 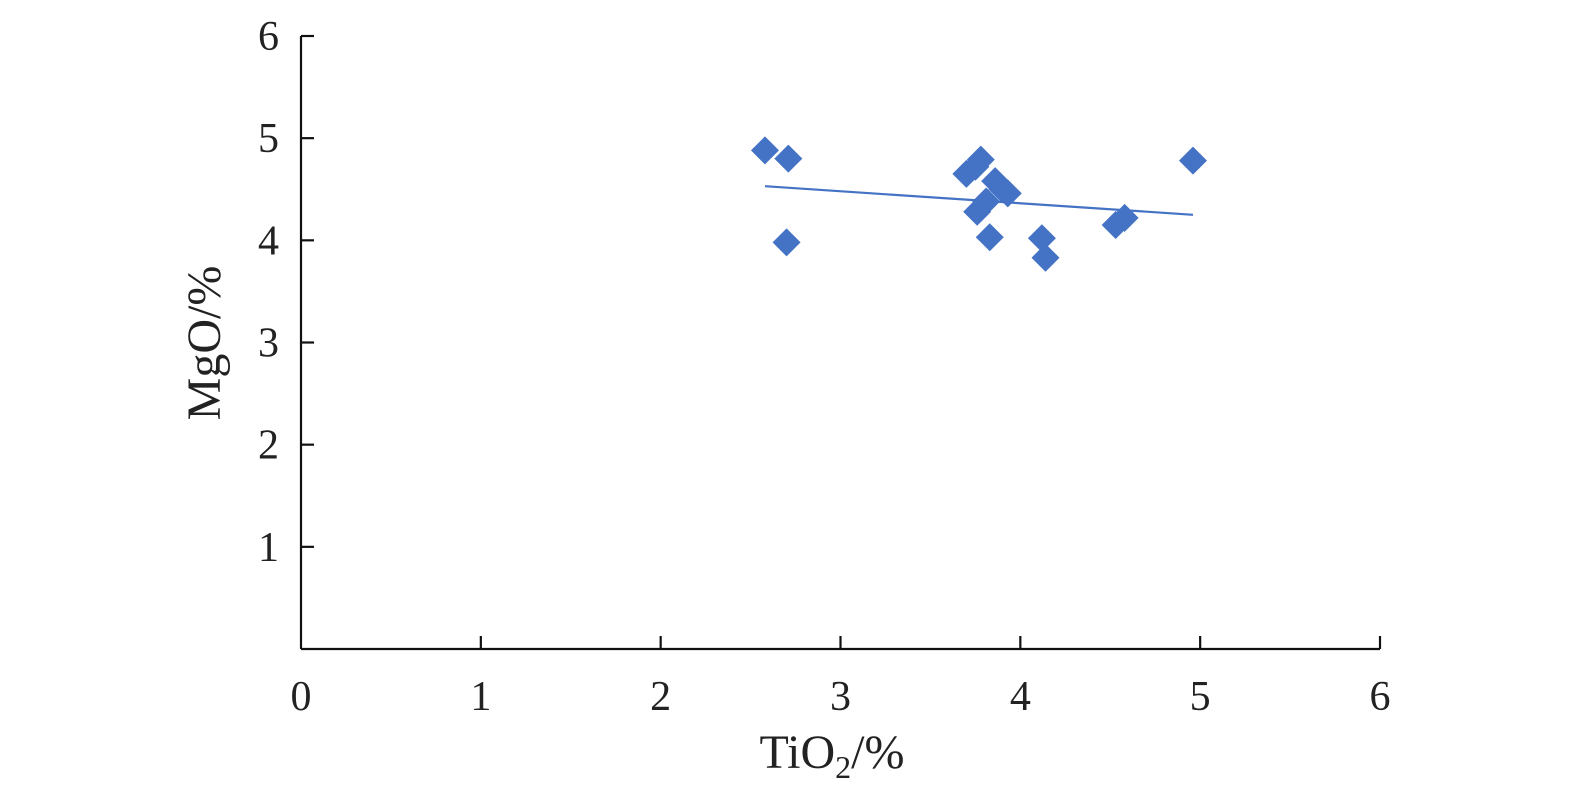 I want to click on y-tick-label: 6, so click(x=268, y=37).